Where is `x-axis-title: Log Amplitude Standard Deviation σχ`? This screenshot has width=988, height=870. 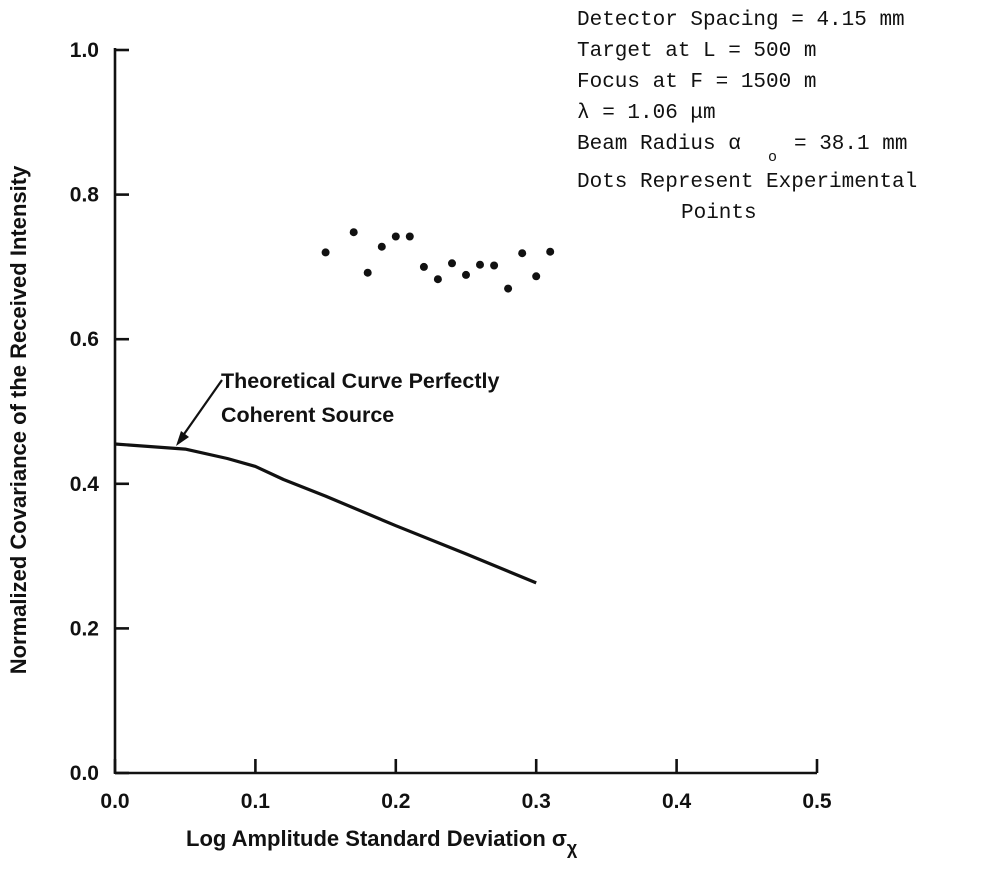 x-axis-title: Log Amplitude Standard Deviation σχ is located at coordinates (382, 842).